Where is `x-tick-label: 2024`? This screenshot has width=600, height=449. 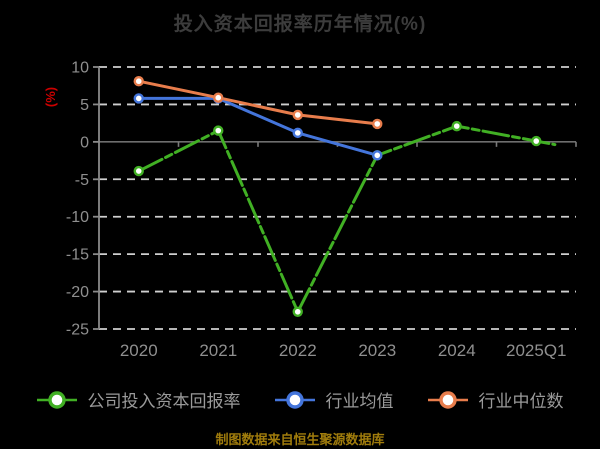
x-tick-label: 2024 is located at coordinates (457, 350).